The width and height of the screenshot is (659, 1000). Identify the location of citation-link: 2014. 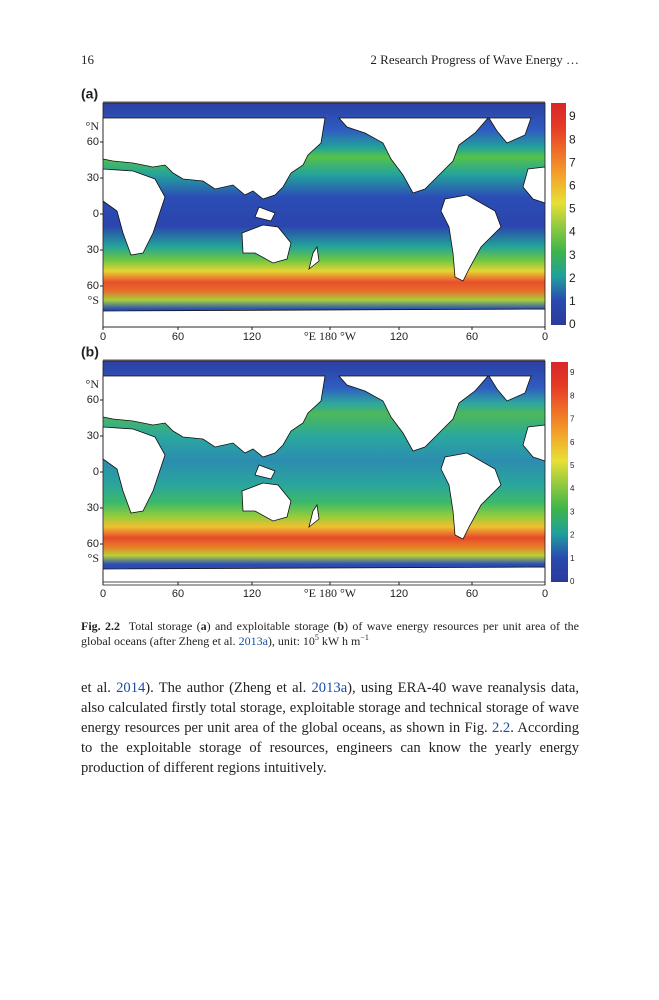
(131, 688).